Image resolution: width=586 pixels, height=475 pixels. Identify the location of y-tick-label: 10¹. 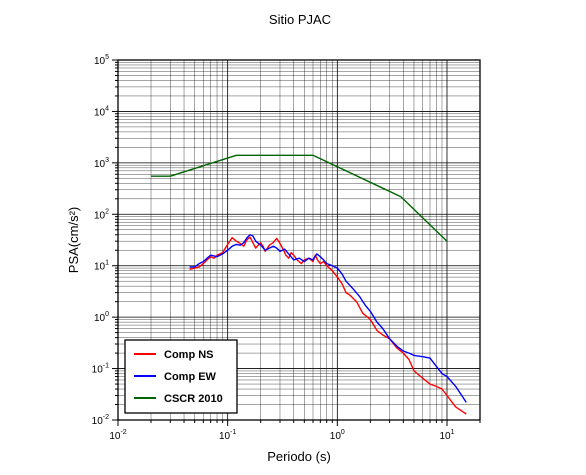
(101, 266).